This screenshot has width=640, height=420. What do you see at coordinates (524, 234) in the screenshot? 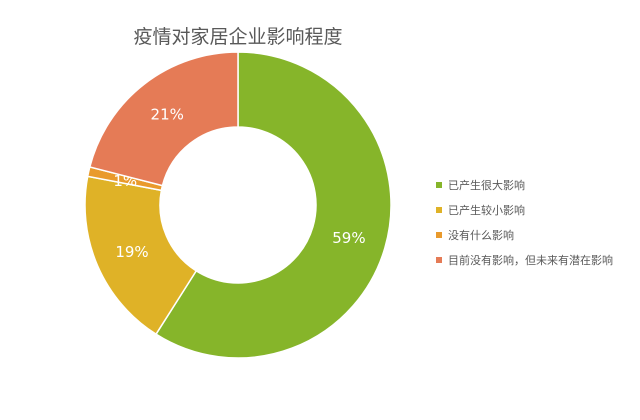
I see `legend-item: 没有什么影响` at bounding box center [524, 234].